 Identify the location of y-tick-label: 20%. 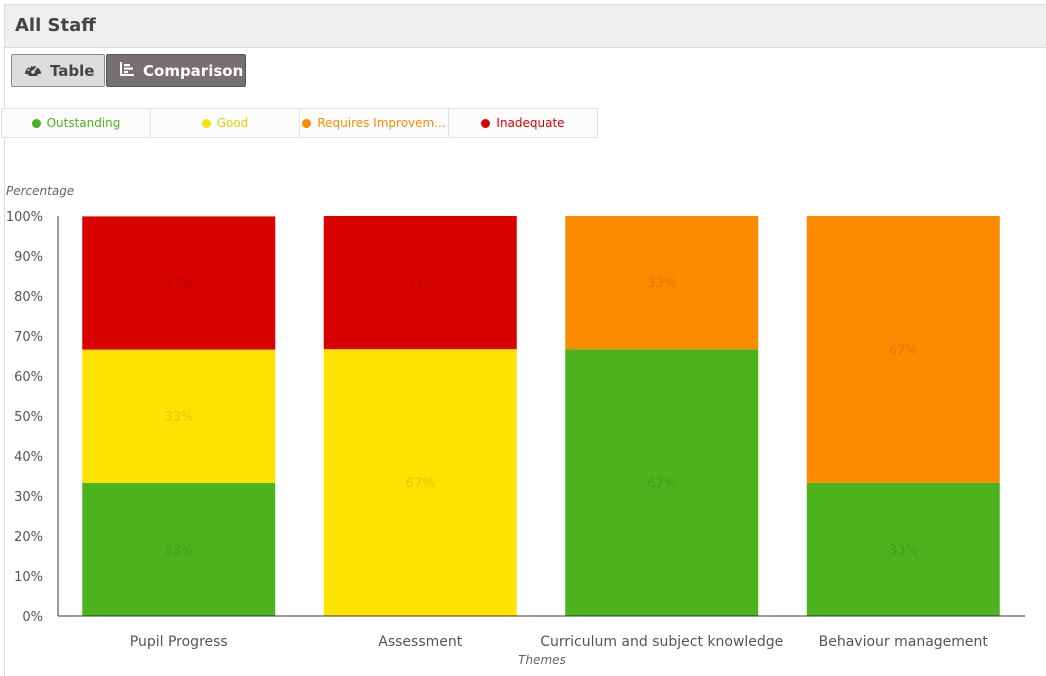
(28, 537).